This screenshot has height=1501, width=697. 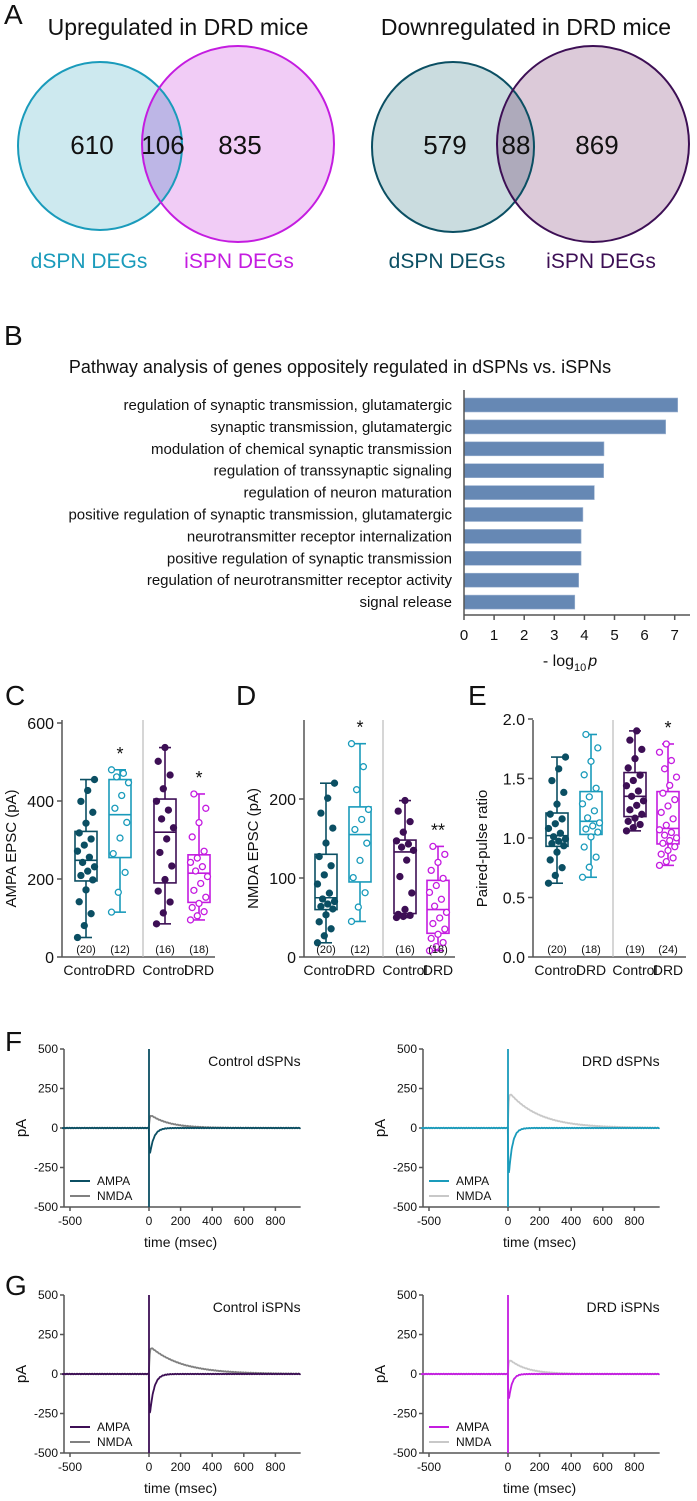 I want to click on bar-category-label: synaptic transmission, glutamatergic, so click(x=331, y=427).